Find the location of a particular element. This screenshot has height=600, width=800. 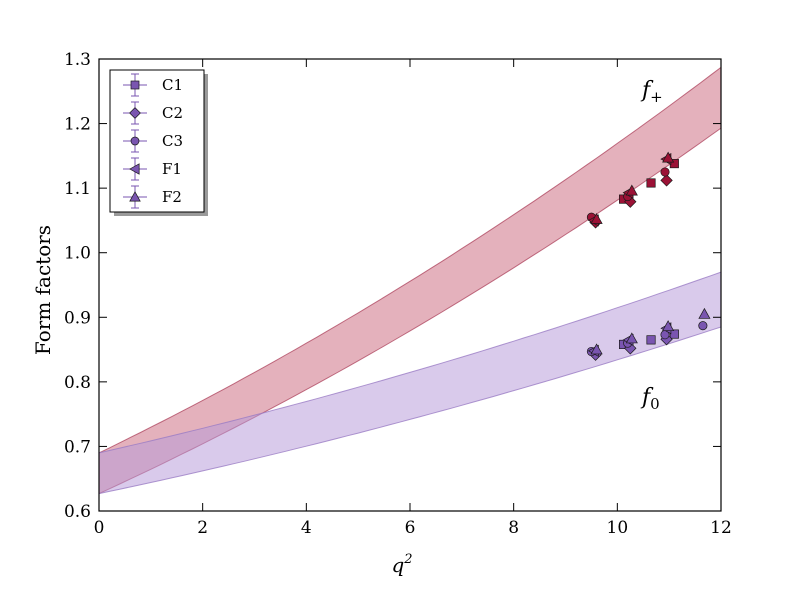

legend-entry-c3: C3 is located at coordinates (153, 141).